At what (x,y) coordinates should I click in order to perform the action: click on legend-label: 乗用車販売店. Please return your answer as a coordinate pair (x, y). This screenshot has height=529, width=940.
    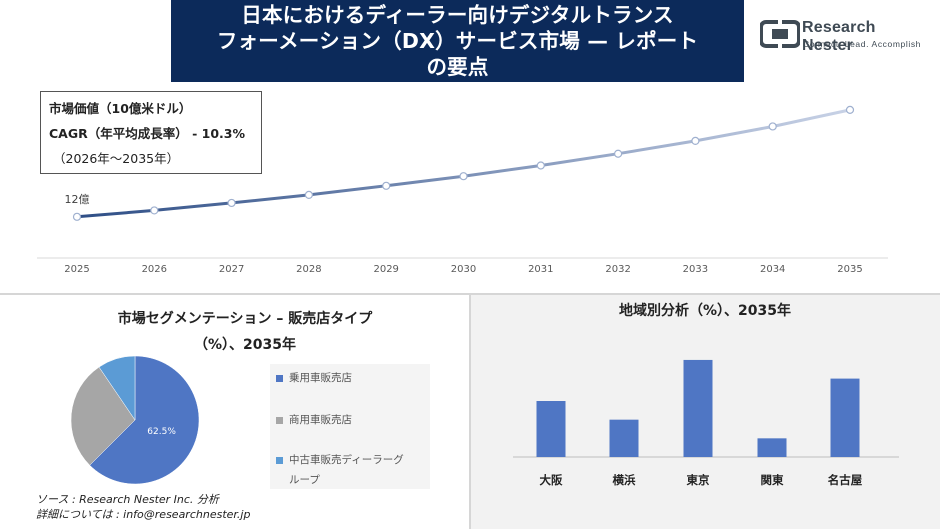
    Looking at the image, I should click on (320, 378).